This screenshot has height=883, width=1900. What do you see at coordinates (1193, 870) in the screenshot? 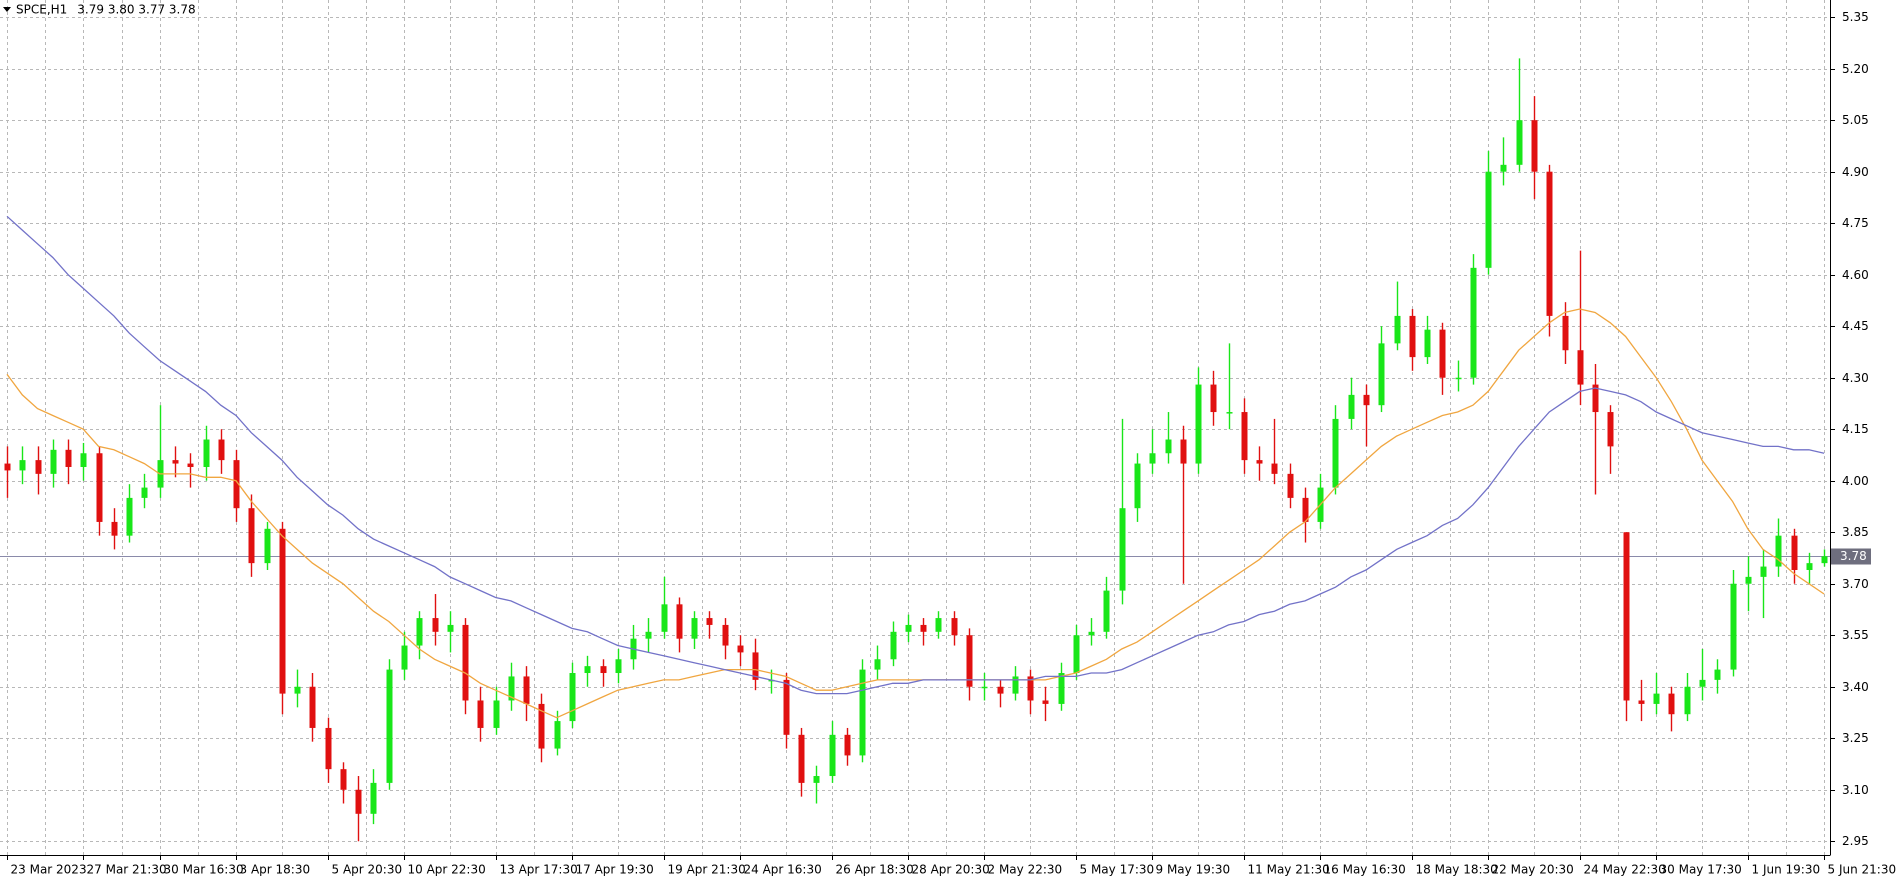
I see `x-tick-label: 9 May 19:30` at bounding box center [1193, 870].